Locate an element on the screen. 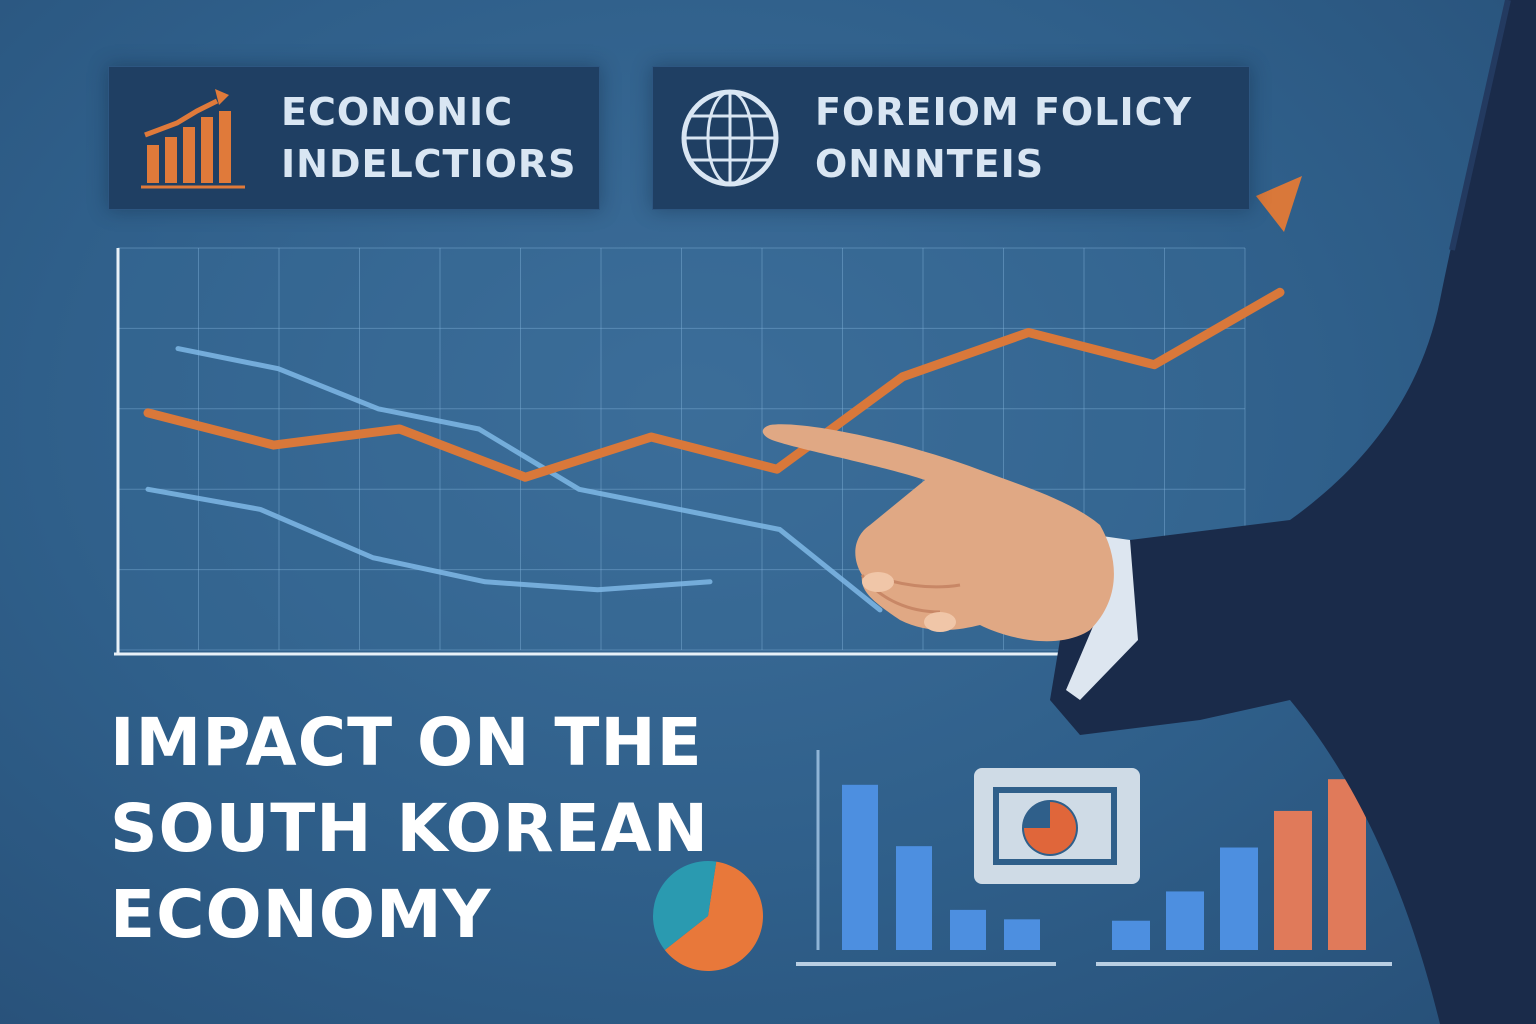 The width and height of the screenshot is (1536, 1024). bar-chart-icon is located at coordinates (193, 139).